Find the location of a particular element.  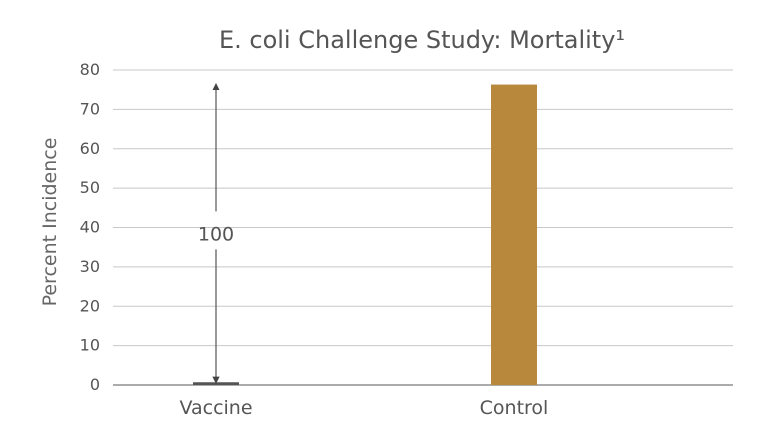

category-label-control: Control is located at coordinates (514, 408).